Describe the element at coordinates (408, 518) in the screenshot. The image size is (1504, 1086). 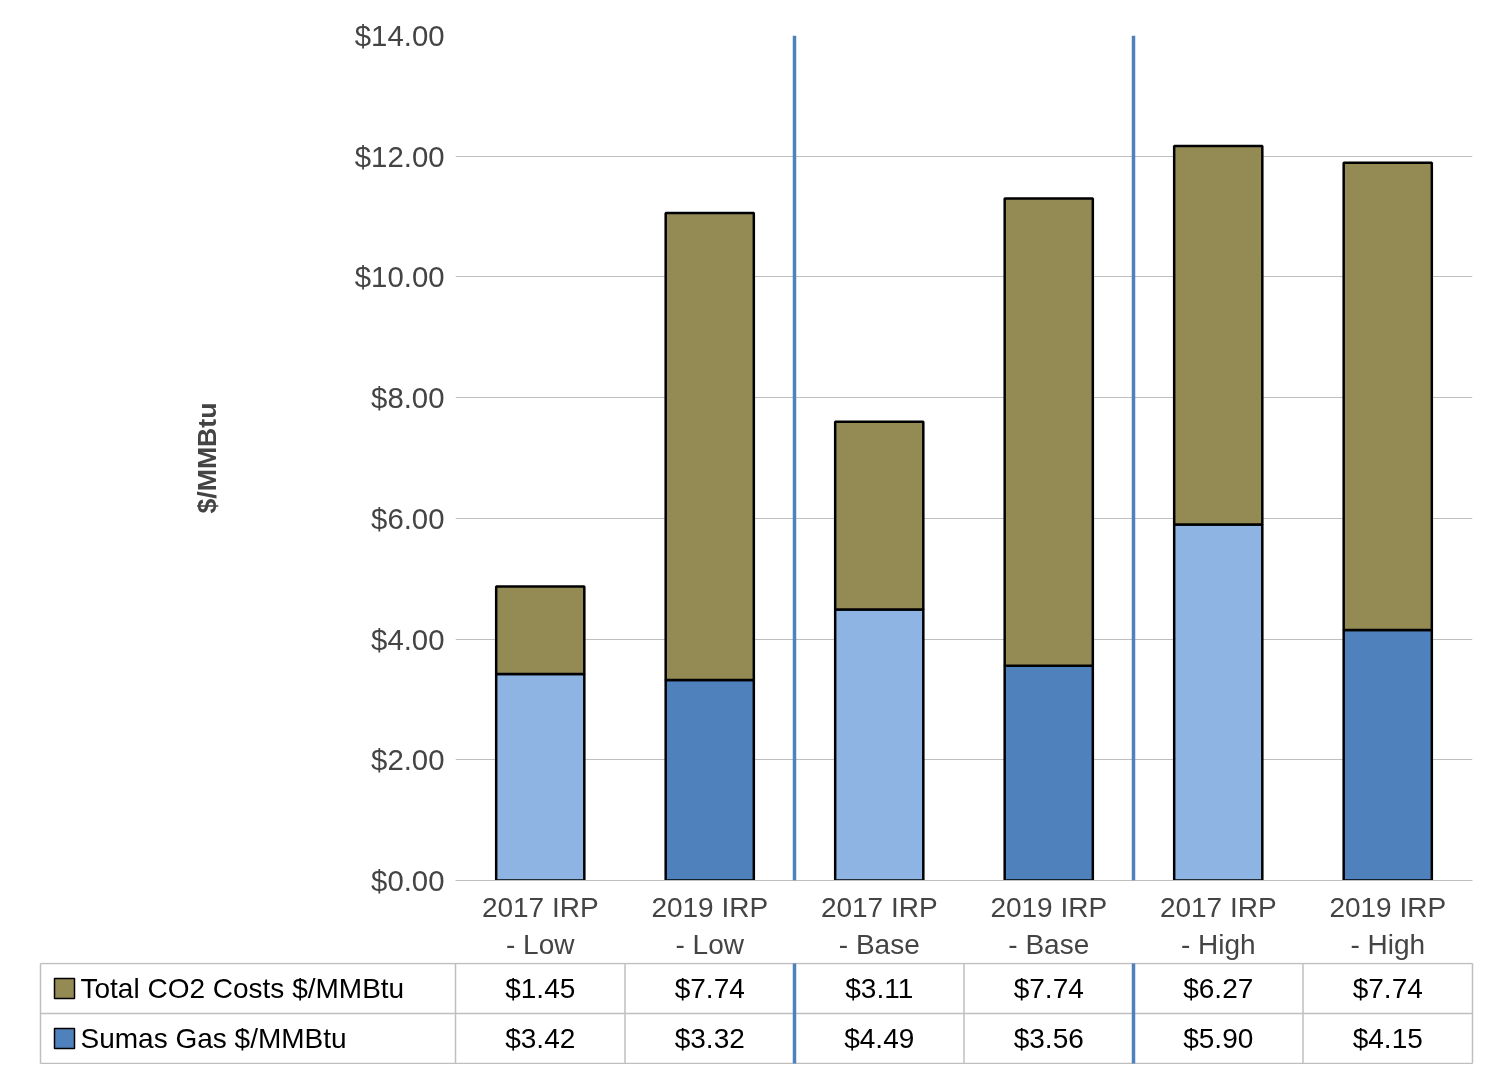
I see `y-tick-label: $6.00` at that location.